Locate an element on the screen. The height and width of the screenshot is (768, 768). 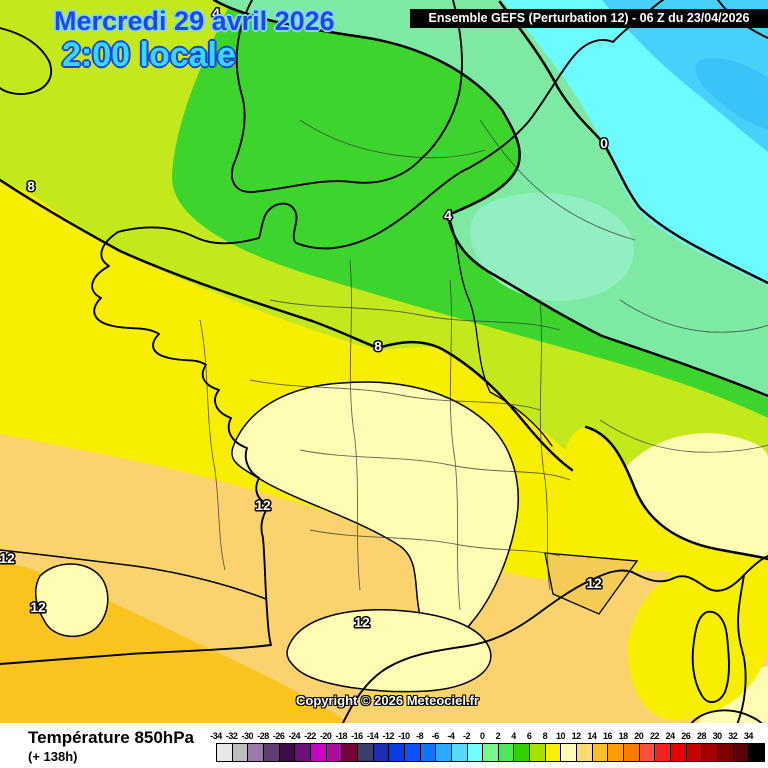
colorbar-tick-label: 26 is located at coordinates (686, 736).